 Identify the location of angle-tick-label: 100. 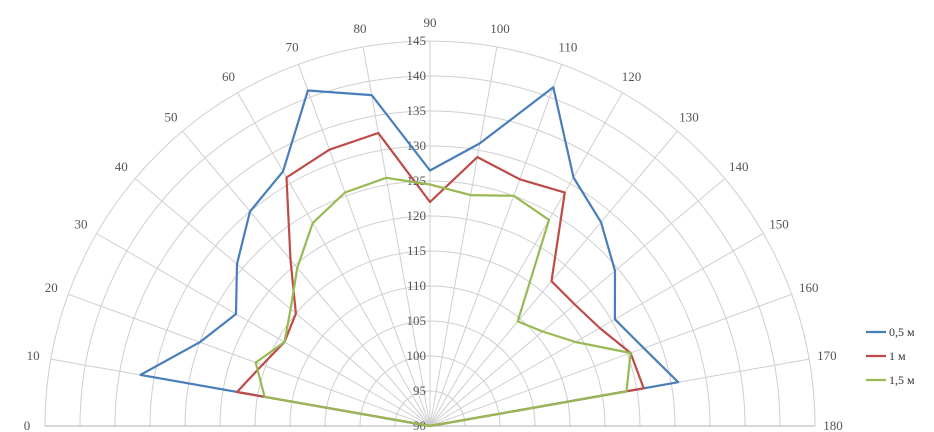
(500, 28).